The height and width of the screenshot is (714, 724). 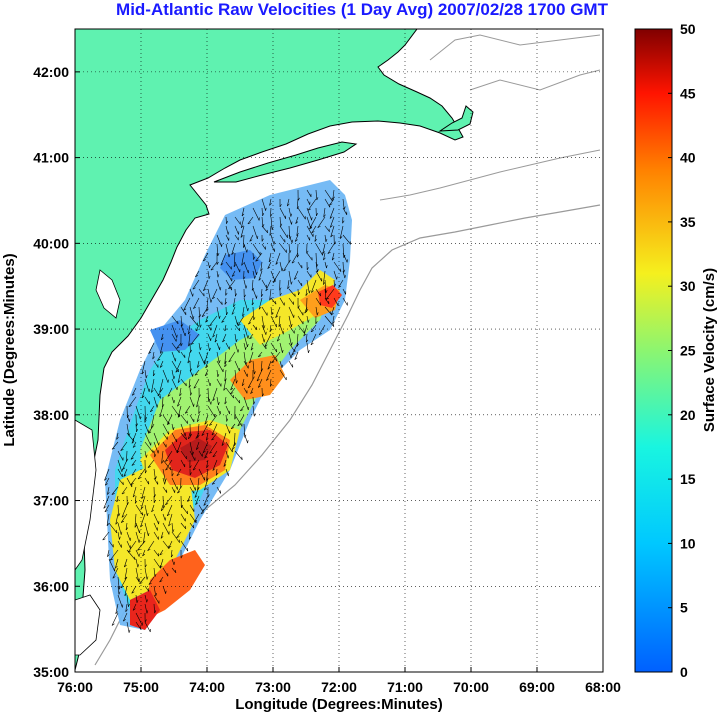 I want to click on lon-tick-label: 75:00, so click(x=141, y=687).